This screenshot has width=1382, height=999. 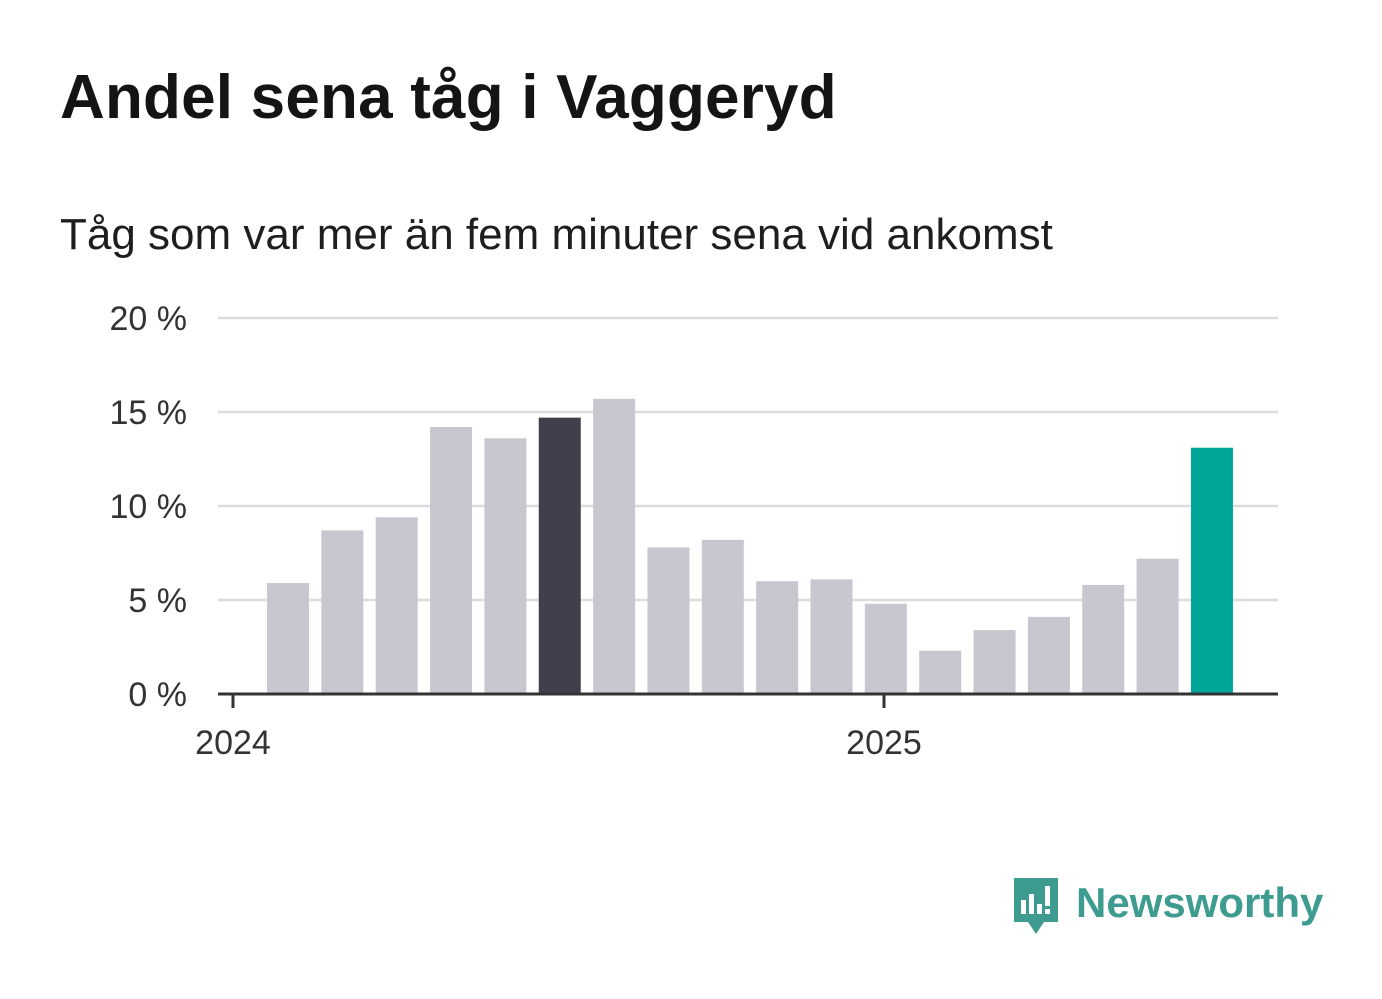 I want to click on newsworthy-logo-icon, so click(x=1036, y=909).